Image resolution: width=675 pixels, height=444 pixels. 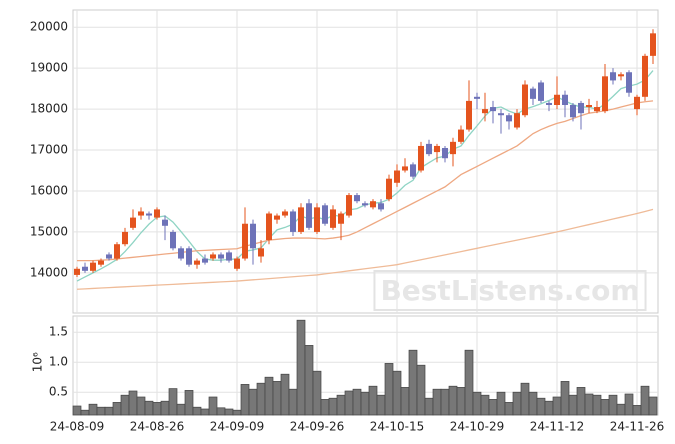 What do you see at coordinates (317, 427) in the screenshot?
I see `x-tick-label: 24-09-26` at bounding box center [317, 427].